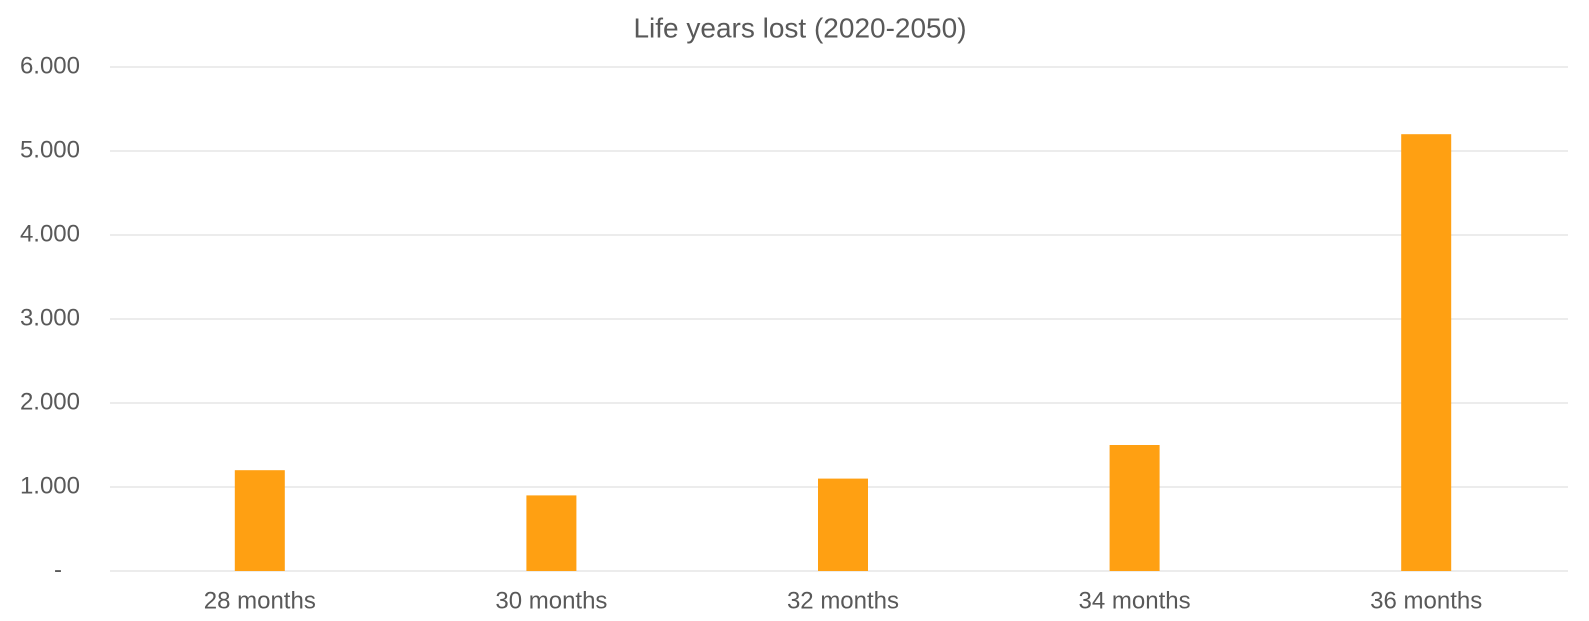  What do you see at coordinates (50, 401) in the screenshot?
I see `y-tick-label: 2.000` at bounding box center [50, 401].